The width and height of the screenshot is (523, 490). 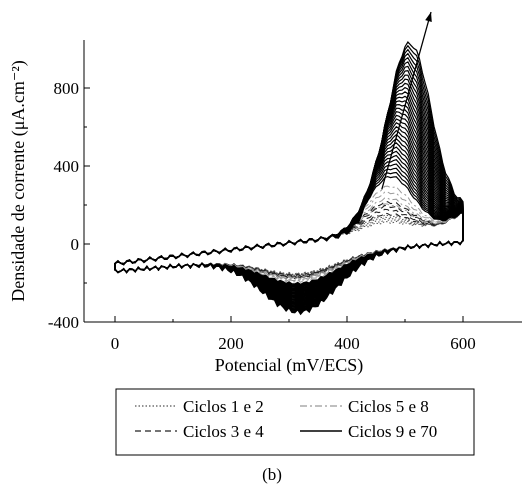 I want to click on legend-label: Ciclos 9 e 70, so click(x=392, y=431).